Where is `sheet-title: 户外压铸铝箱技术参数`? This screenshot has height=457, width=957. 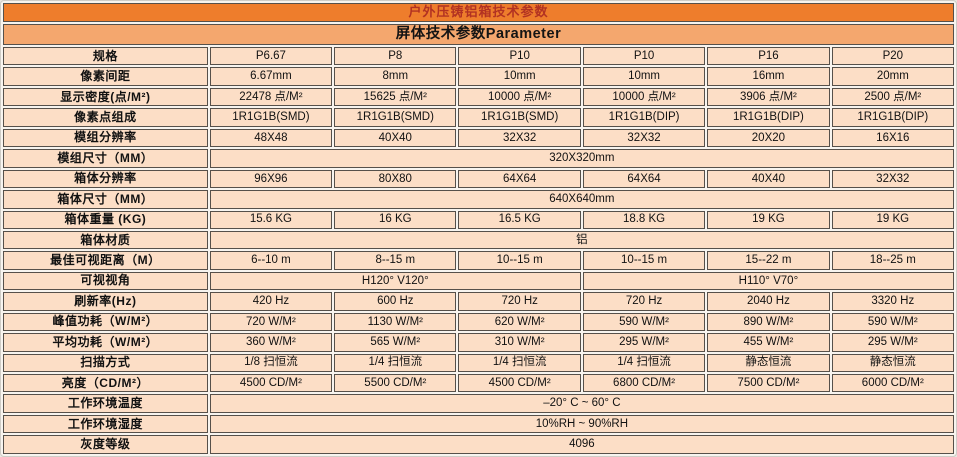
sheet-title: 户外压铸铝箱技术参数 is located at coordinates (478, 12).